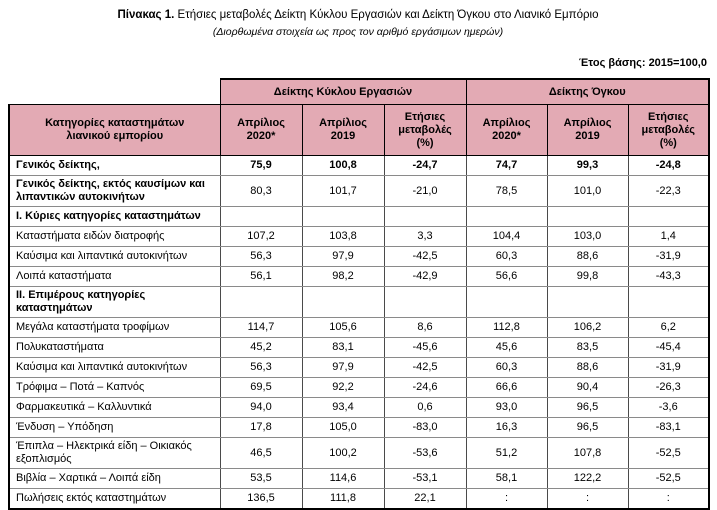 Image resolution: width=717 pixels, height=510 pixels. What do you see at coordinates (587, 347) in the screenshot?
I see `cell-value: 83,5` at bounding box center [587, 347].